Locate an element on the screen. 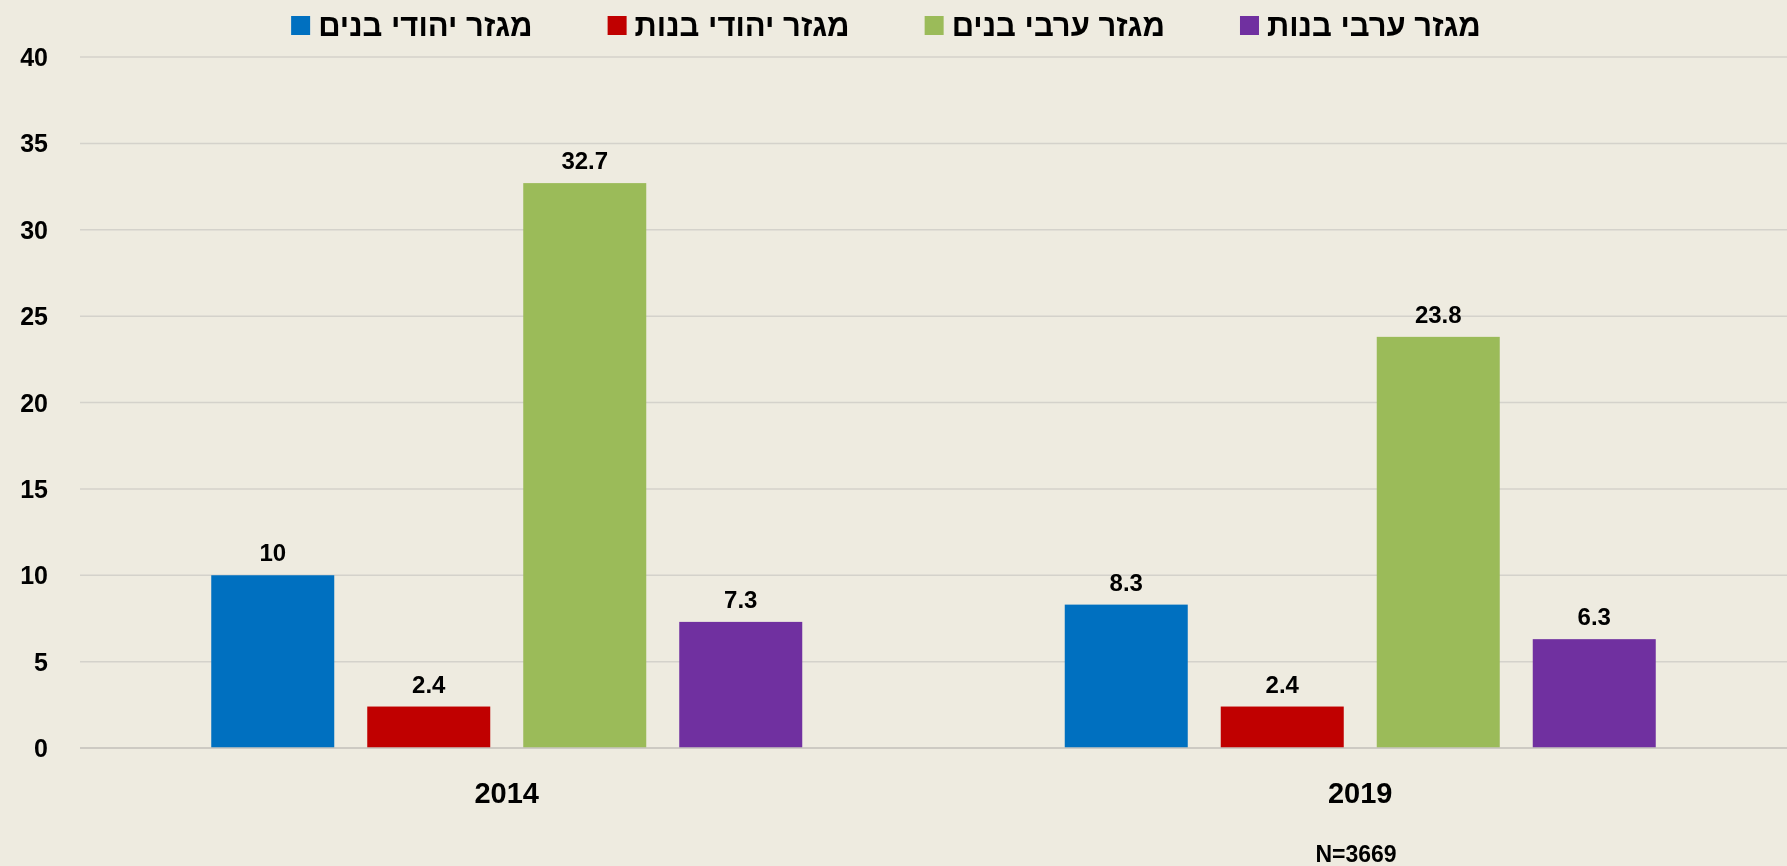 The height and width of the screenshot is (866, 1787). data-label: 8.3 is located at coordinates (1126, 582).